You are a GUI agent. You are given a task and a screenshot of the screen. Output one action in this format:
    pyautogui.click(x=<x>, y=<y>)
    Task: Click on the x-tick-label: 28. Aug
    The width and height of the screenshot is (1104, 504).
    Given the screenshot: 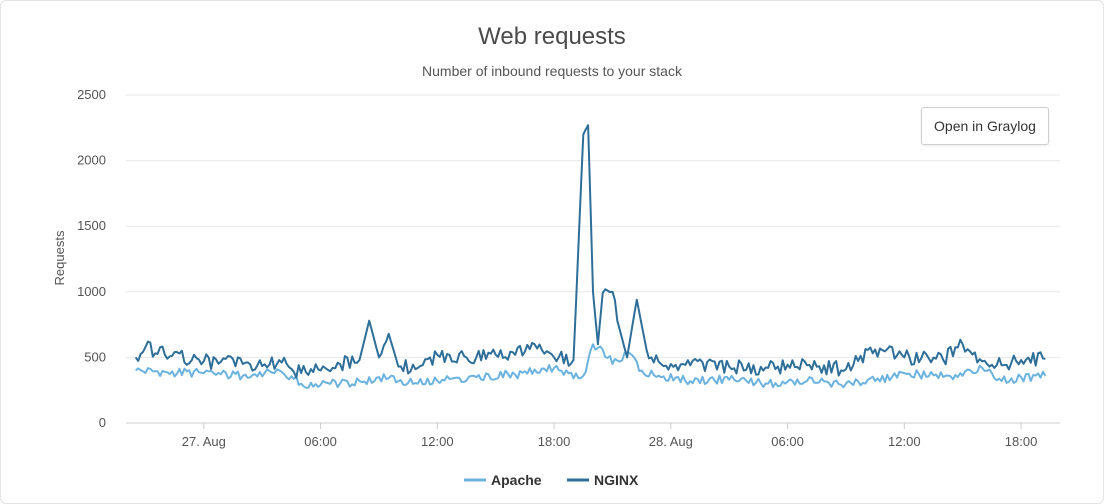 What is the action you would take?
    pyautogui.click(x=671, y=441)
    